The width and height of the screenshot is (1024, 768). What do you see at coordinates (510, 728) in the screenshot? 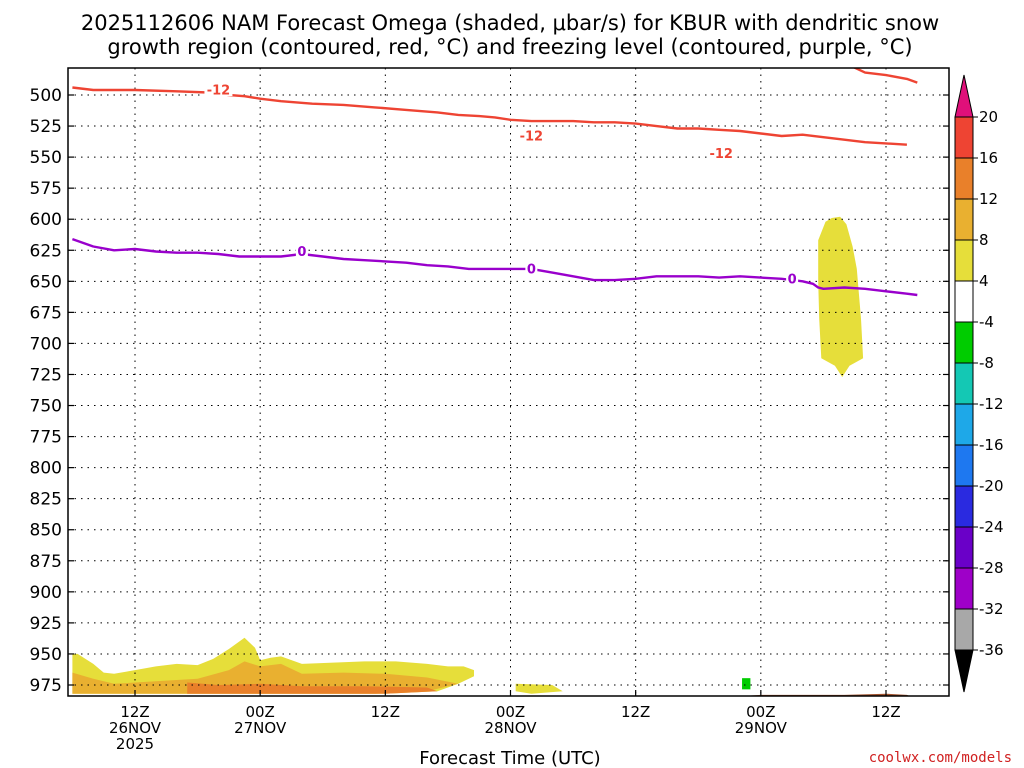
I see `xtick-label-48-1: 28NOV` at bounding box center [510, 728].